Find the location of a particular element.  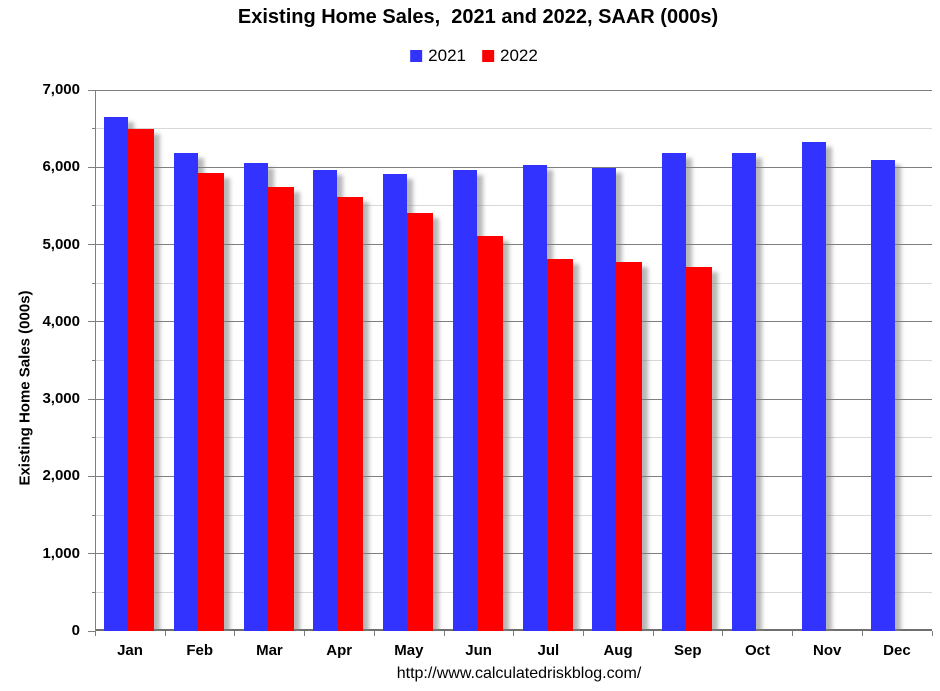

legend-swatch-2021-icon is located at coordinates (416, 56).